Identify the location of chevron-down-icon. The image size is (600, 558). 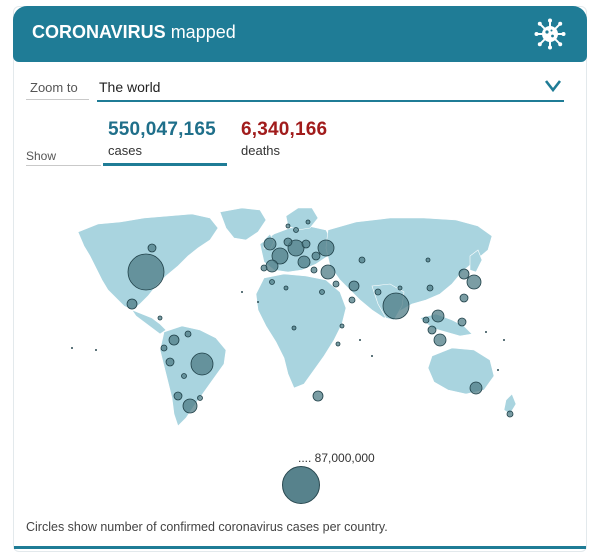
(553, 86).